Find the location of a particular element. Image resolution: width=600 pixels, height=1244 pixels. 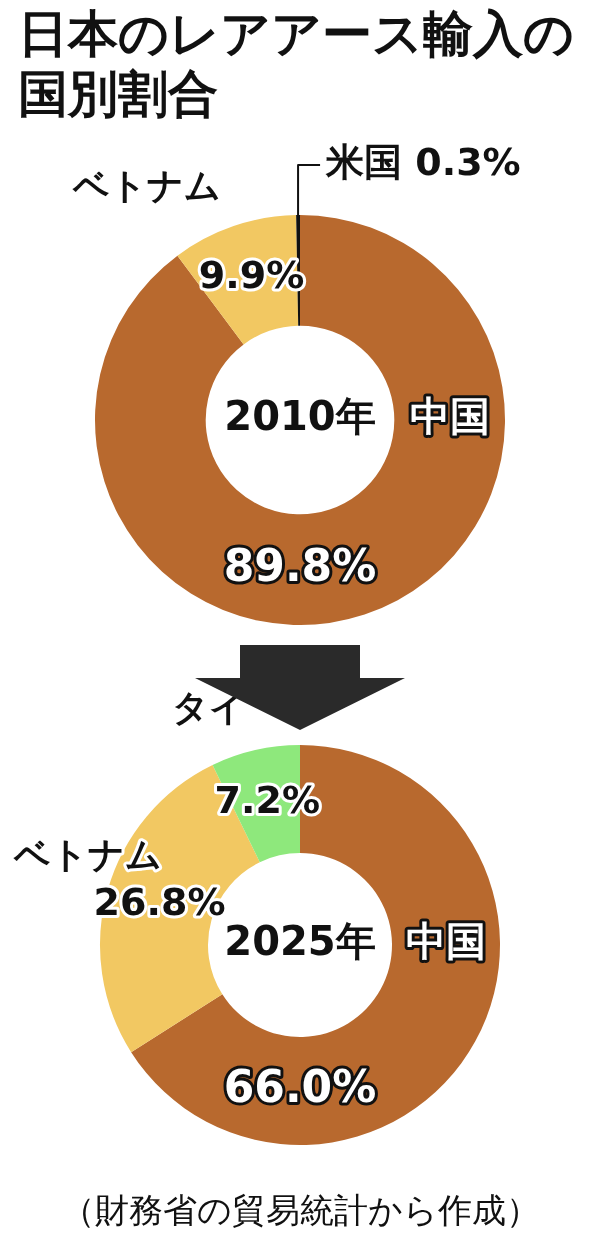

data-label: 89.8% is located at coordinates (300, 566).